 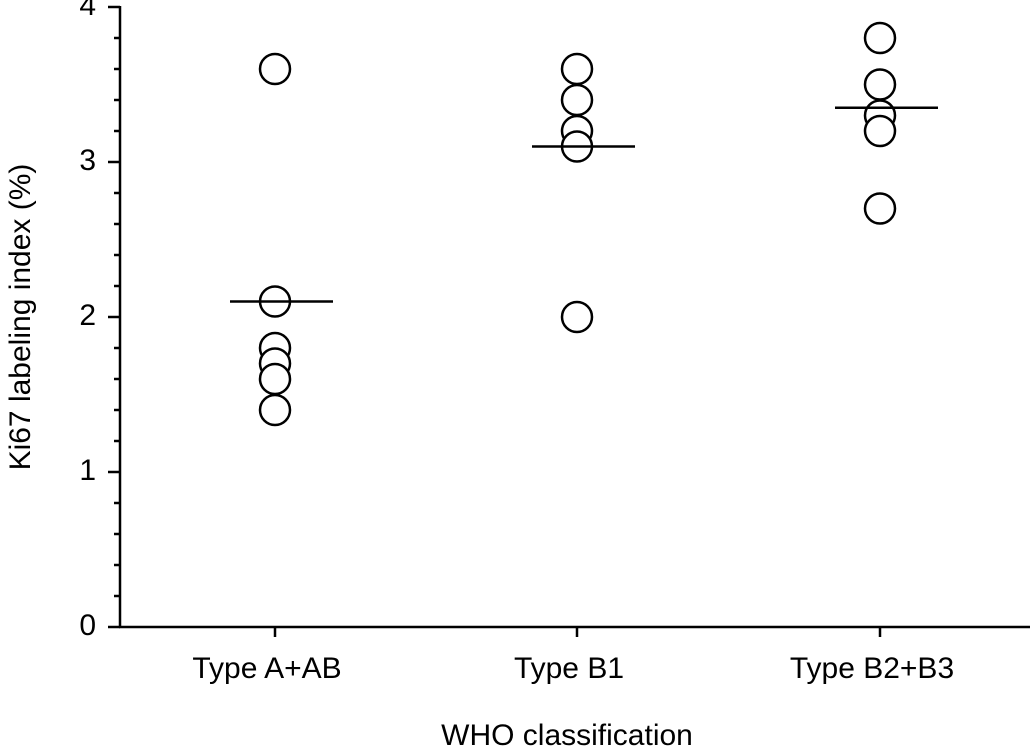 What do you see at coordinates (87, 11) in the screenshot?
I see `y-tick-label: 4` at bounding box center [87, 11].